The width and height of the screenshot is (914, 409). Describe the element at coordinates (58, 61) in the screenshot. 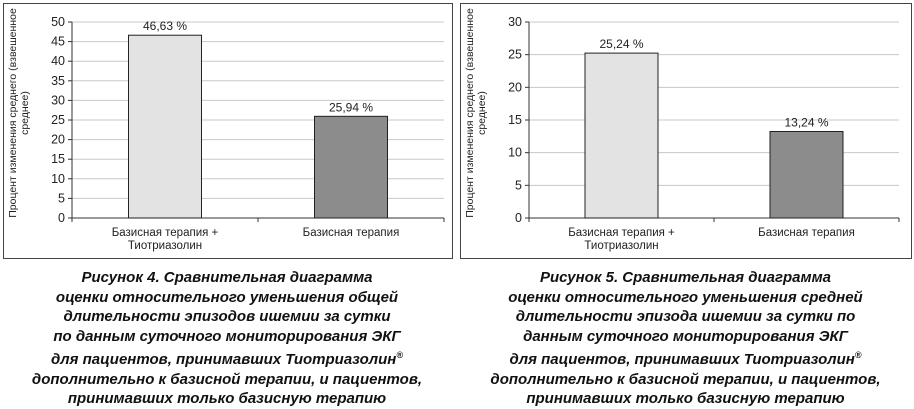

I see `y-tick-label: 40` at that location.